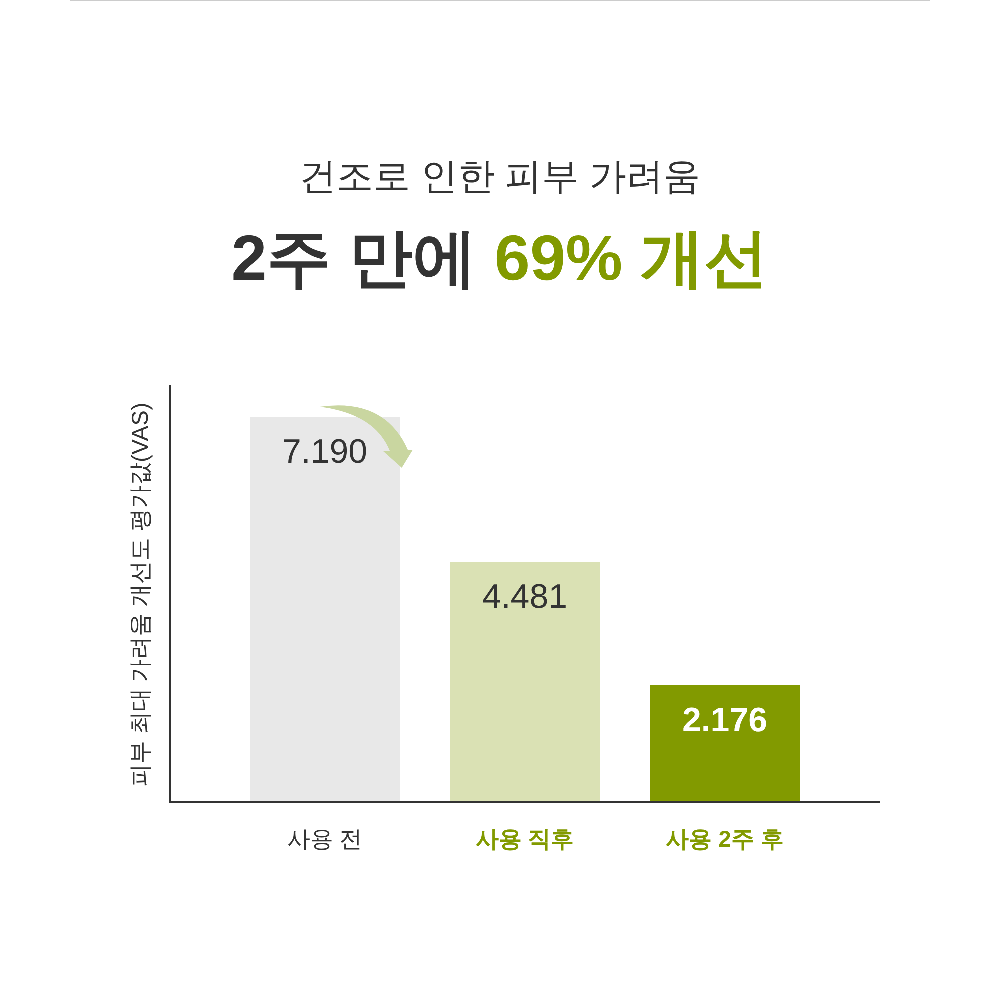 Image resolution: width=1000 pixels, height=1000 pixels. I want to click on data-label: 2.176, so click(725, 720).